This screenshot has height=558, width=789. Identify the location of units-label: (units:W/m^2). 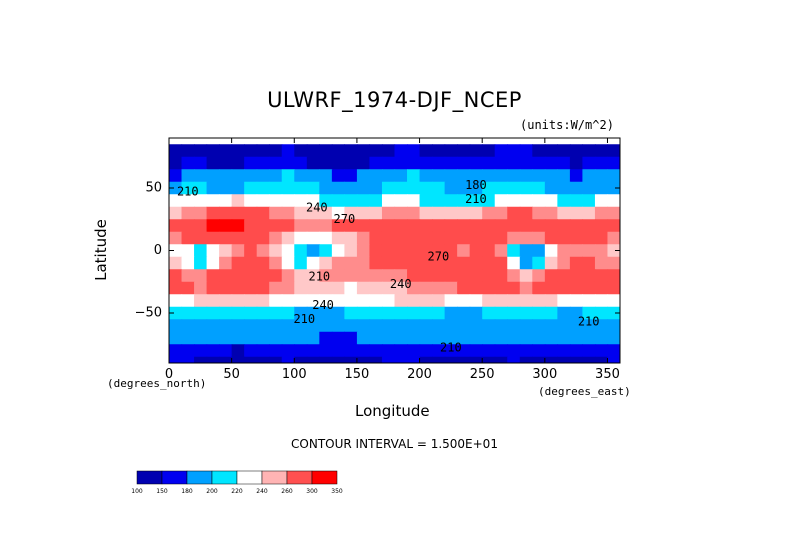
(567, 125).